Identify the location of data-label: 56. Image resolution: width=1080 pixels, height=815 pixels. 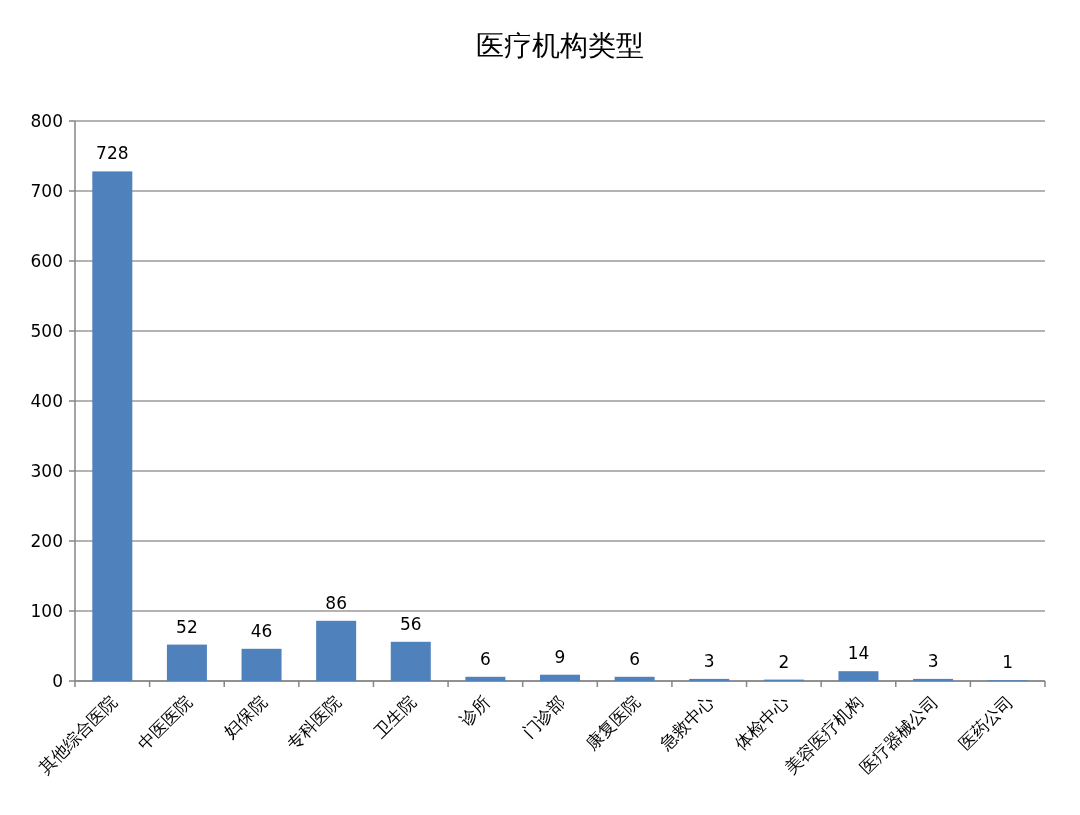
(410, 623).